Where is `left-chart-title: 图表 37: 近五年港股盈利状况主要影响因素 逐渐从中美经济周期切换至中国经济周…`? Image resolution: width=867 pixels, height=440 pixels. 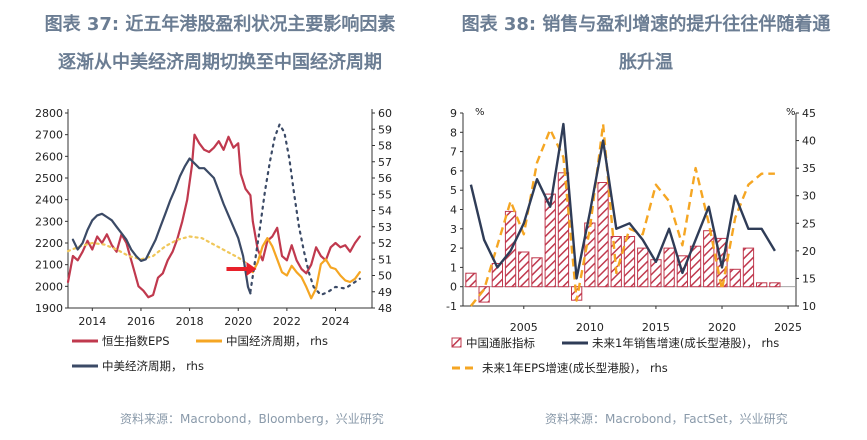 left-chart-title: 图表 37: 近五年港股盈利状况主要影响因素 逐渐从中美经济周期切换至中国经济周… is located at coordinates (220, 44).